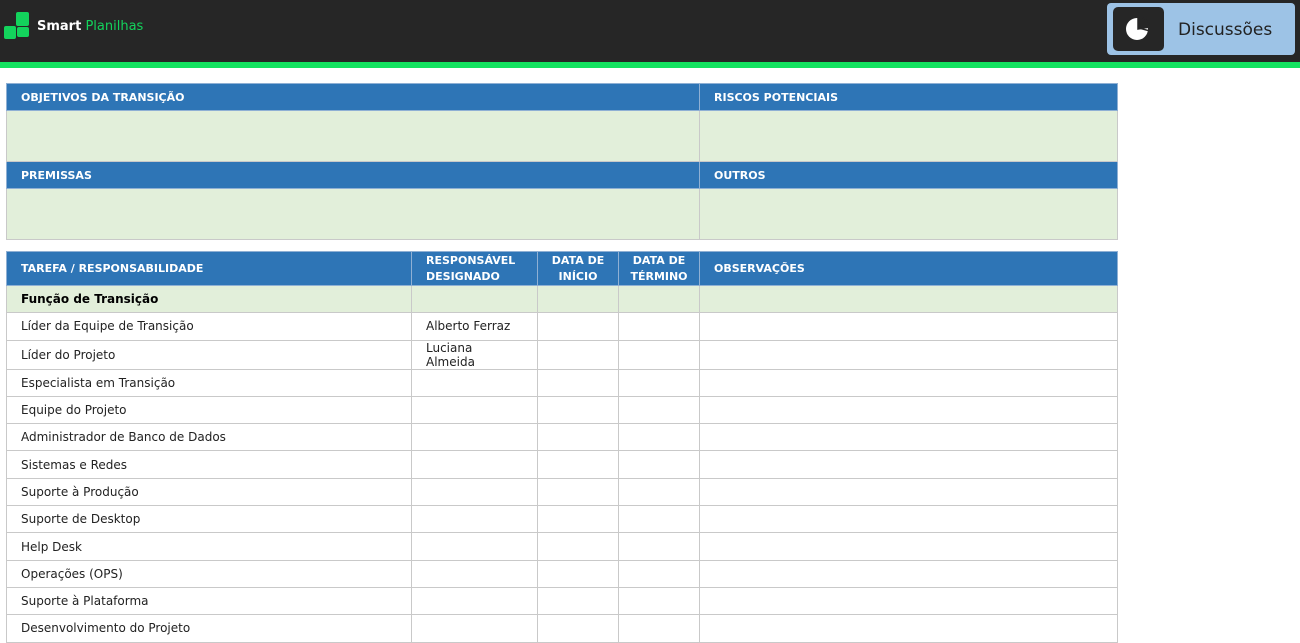 This screenshot has width=1300, height=643. Describe the element at coordinates (209, 410) in the screenshot. I see `task-cell: Equipe do Projeto` at that location.